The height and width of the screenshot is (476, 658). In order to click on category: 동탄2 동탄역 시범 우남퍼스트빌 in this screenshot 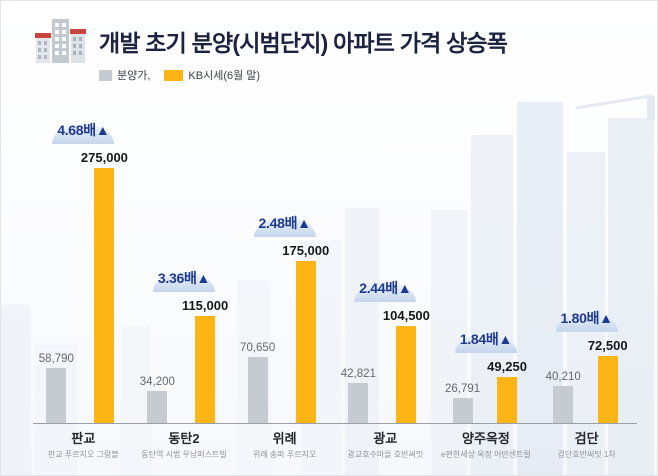, I will do `click(183, 444)`.